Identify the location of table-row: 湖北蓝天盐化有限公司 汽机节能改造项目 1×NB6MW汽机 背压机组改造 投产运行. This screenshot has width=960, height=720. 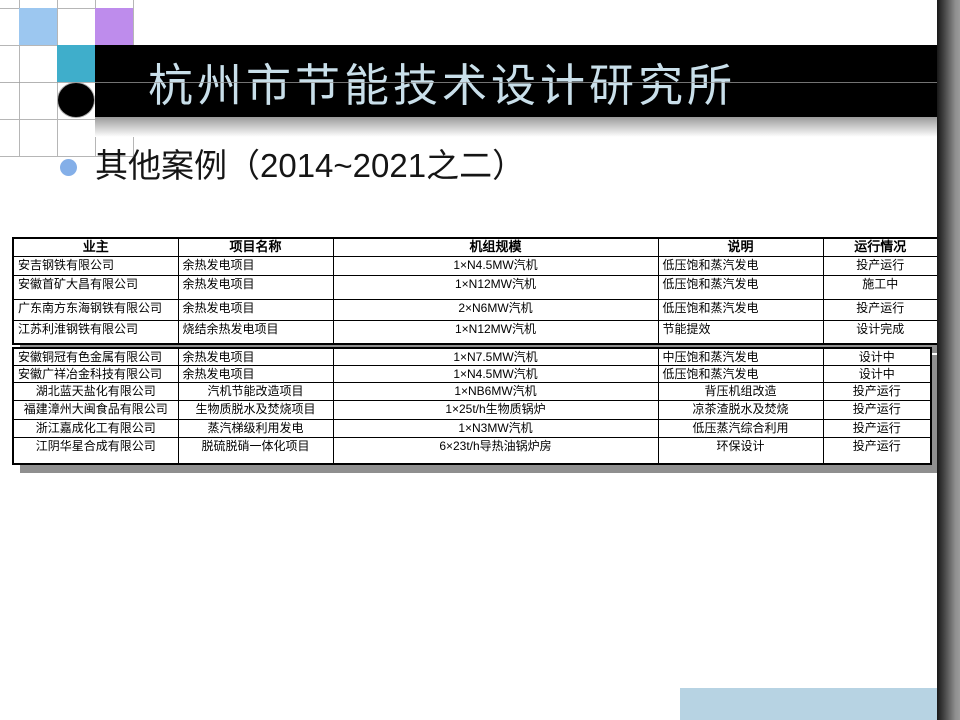
(472, 391).